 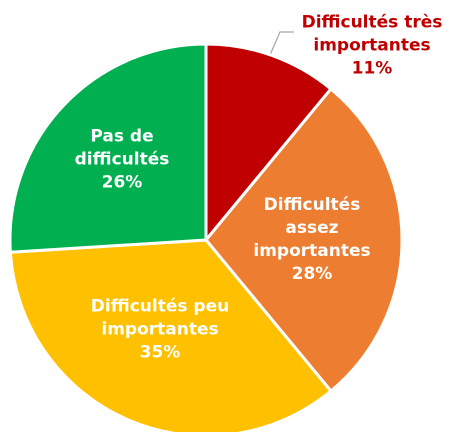 What do you see at coordinates (269, 143) in the screenshot?
I see `pie-slice` at bounding box center [269, 143].